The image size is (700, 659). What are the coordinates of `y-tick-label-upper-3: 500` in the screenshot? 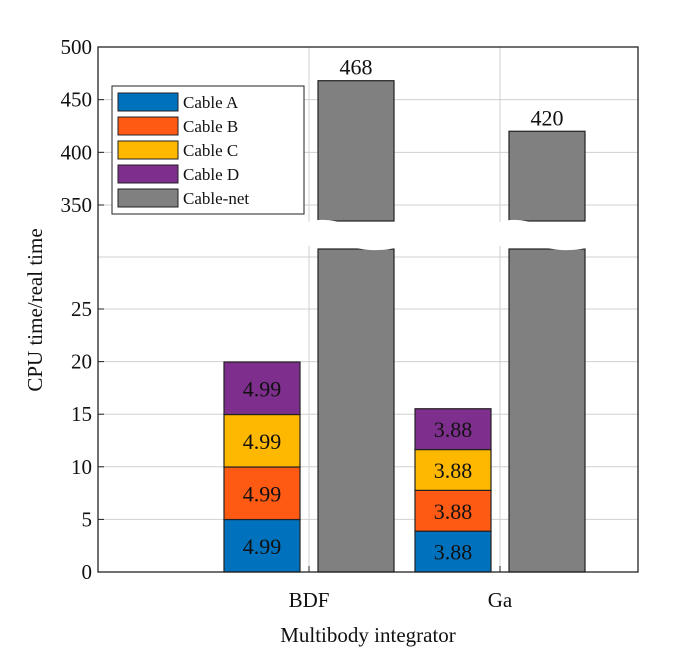 It's located at (77, 47).